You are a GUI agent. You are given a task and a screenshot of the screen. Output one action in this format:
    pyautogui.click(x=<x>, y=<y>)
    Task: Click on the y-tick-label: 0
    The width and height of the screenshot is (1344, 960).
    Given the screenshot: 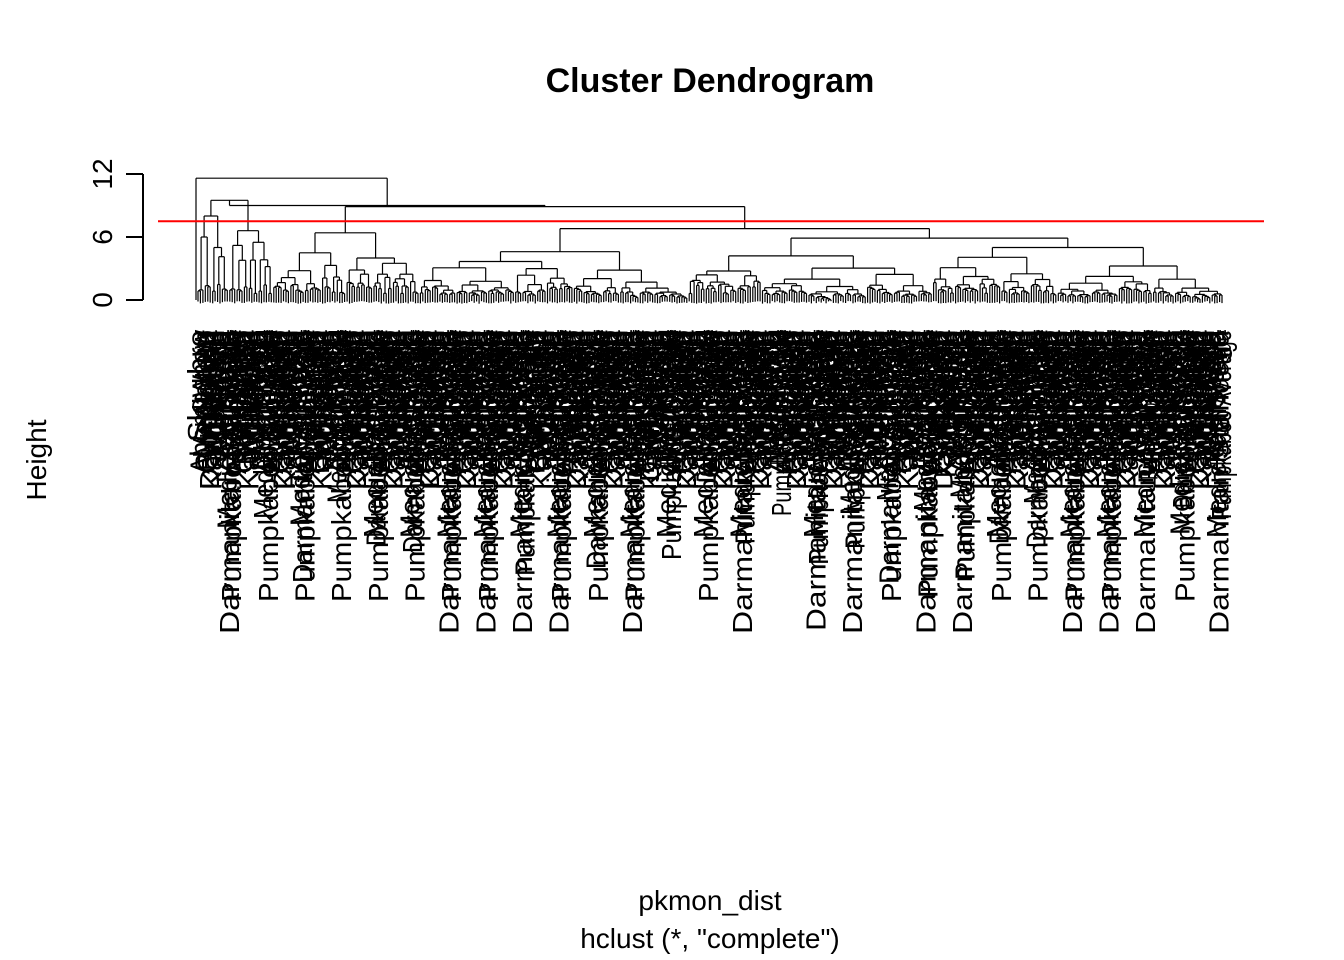 What is the action you would take?
    pyautogui.click(x=102, y=300)
    